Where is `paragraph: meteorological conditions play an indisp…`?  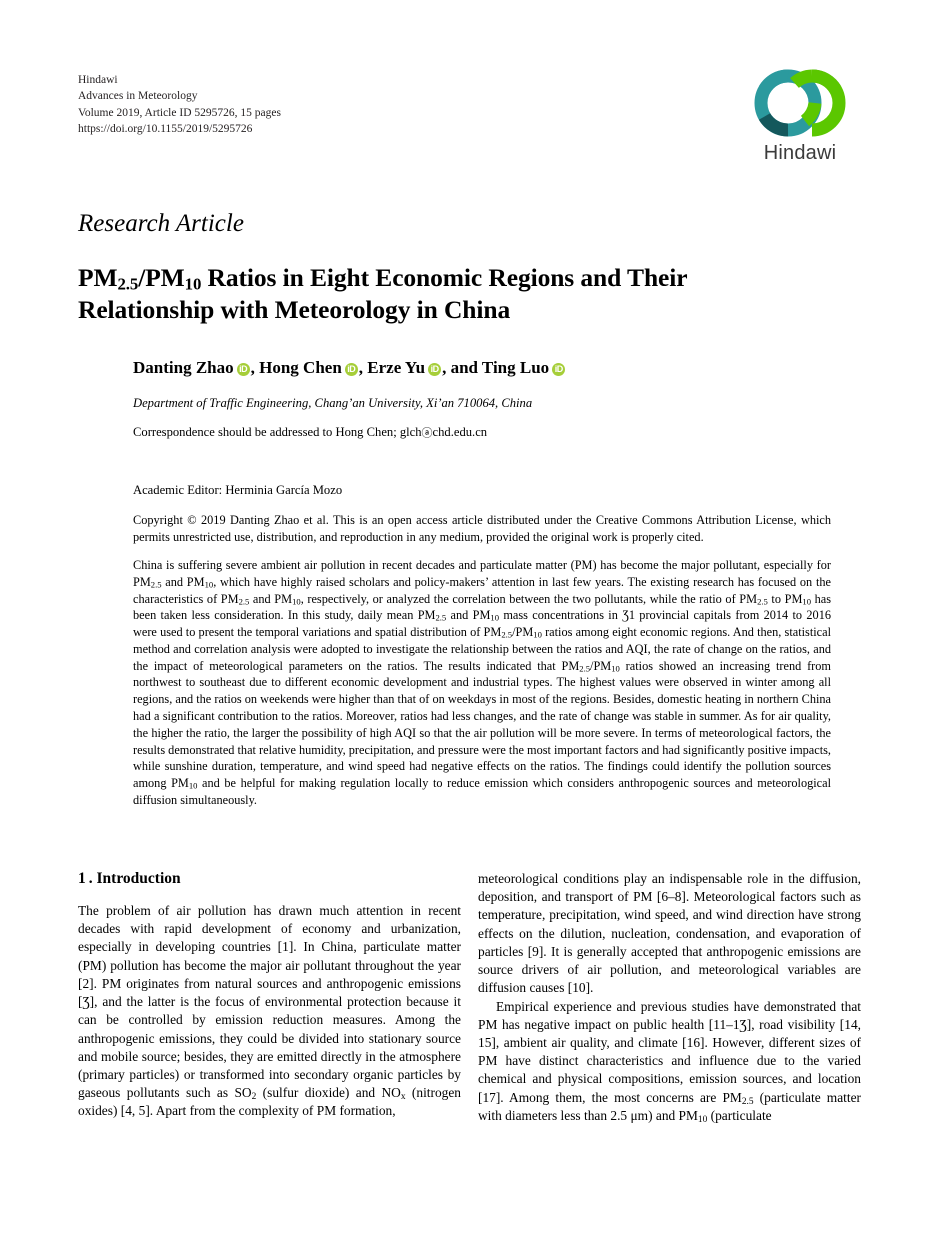 paragraph: meteorological conditions play an indisp… is located at coordinates (669, 933).